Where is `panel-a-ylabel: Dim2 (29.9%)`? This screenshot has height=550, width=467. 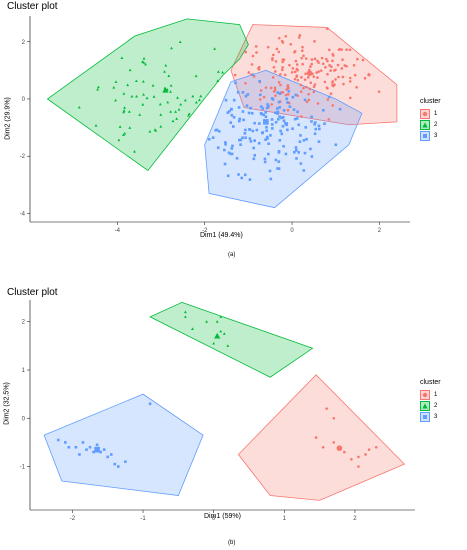 panel-a-ylabel: Dim2 (29.9%) is located at coordinates (8, 118).